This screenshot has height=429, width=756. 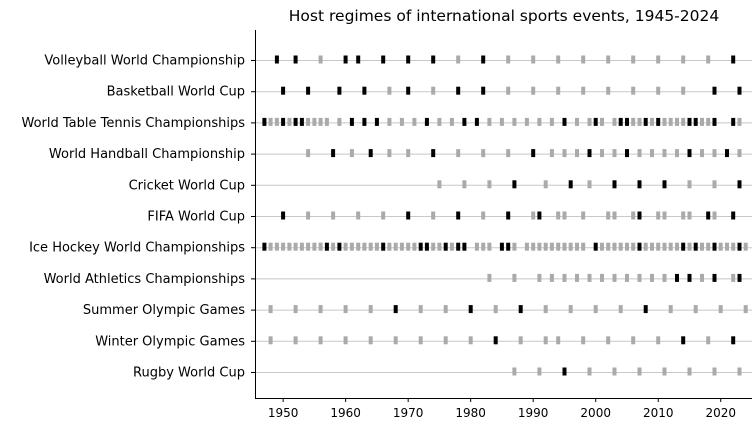 What do you see at coordinates (345, 413) in the screenshot?
I see `x-tick-label: 1960` at bounding box center [345, 413].